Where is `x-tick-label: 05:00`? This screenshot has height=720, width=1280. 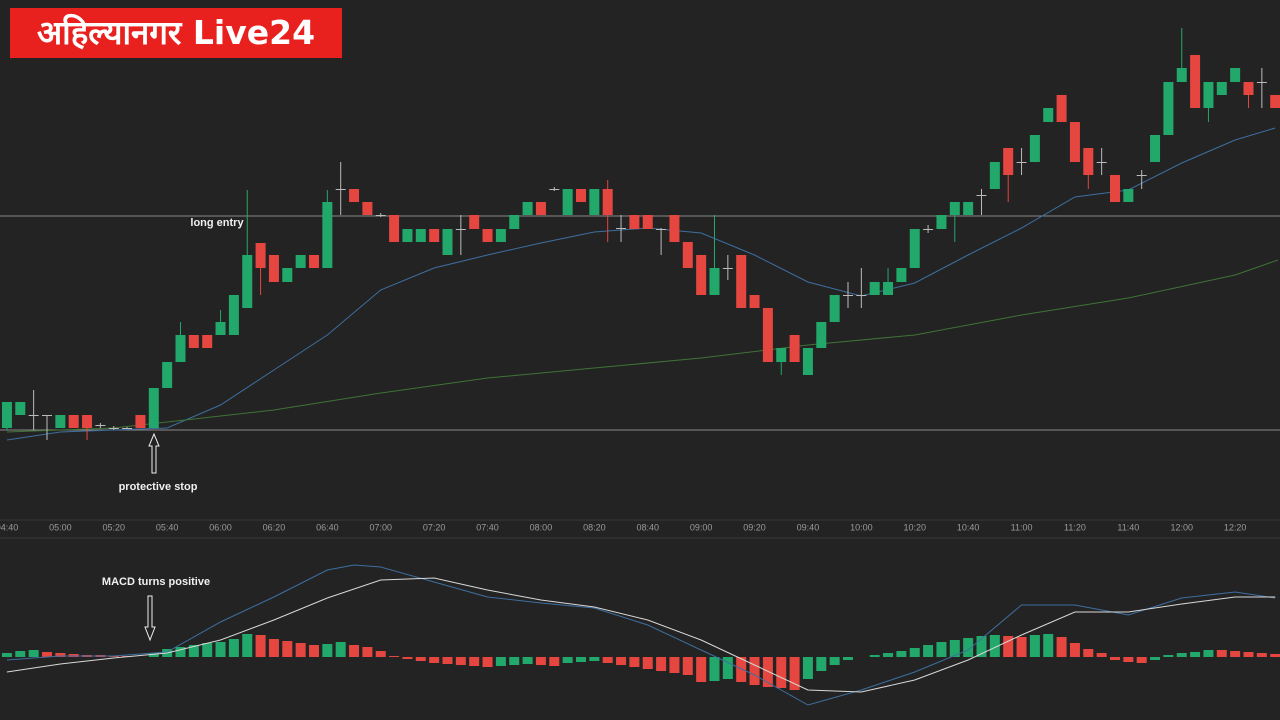 x-tick-label: 05:00 is located at coordinates (60, 527).